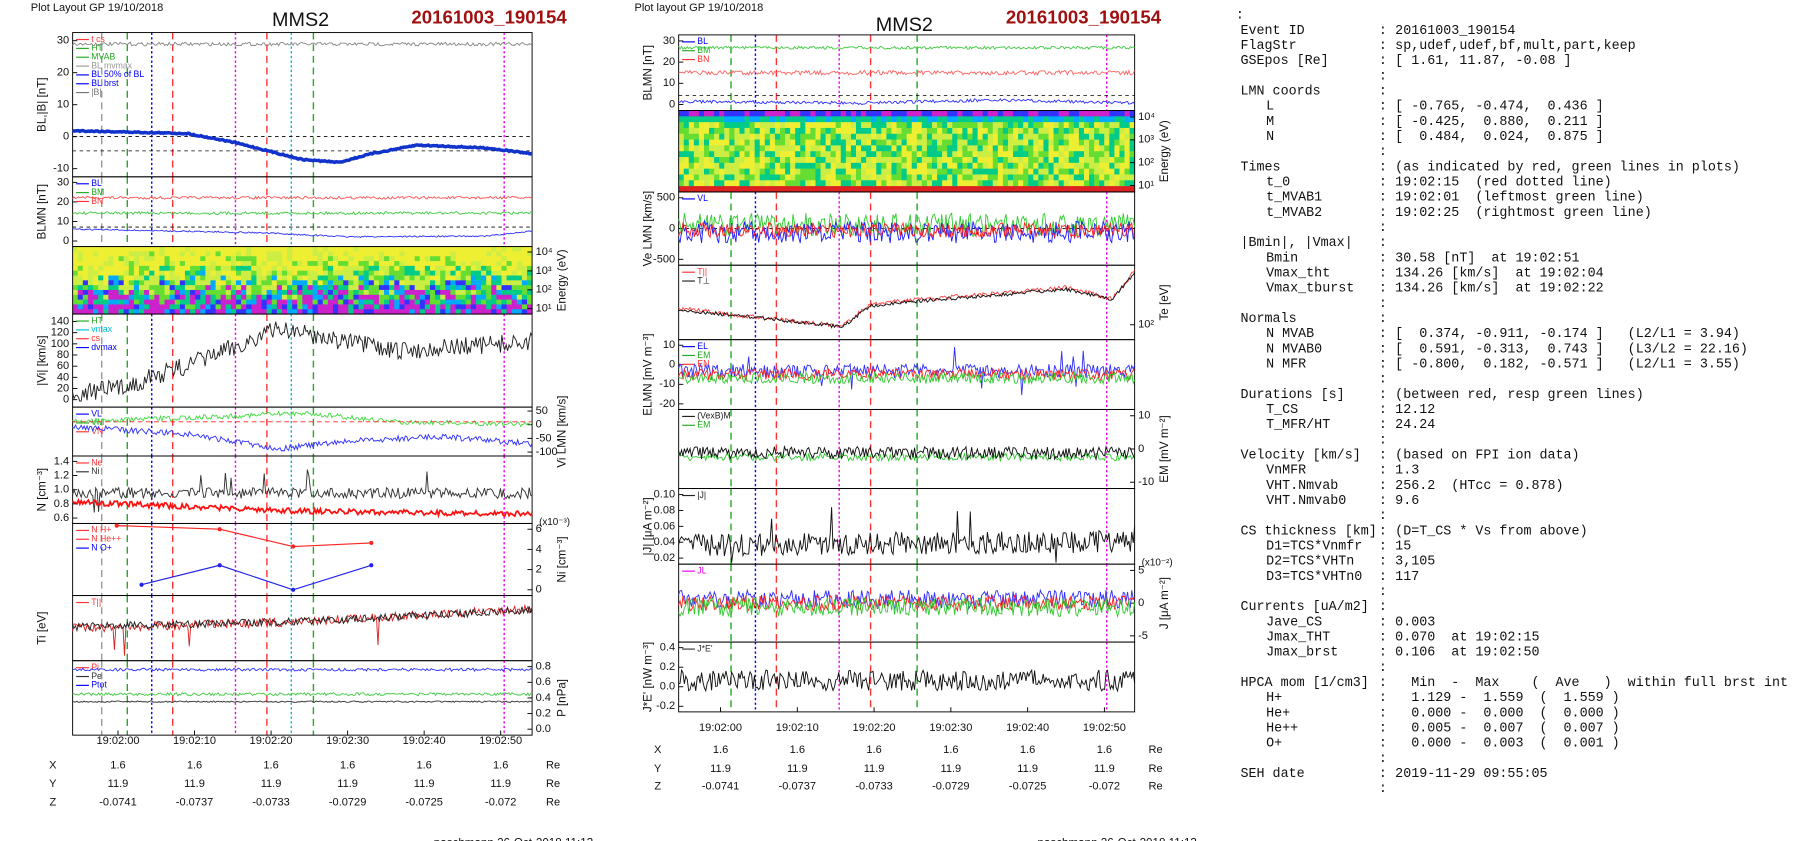 This screenshot has width=1804, height=841. What do you see at coordinates (1143, 636) in the screenshot?
I see `tick-label: -5` at bounding box center [1143, 636].